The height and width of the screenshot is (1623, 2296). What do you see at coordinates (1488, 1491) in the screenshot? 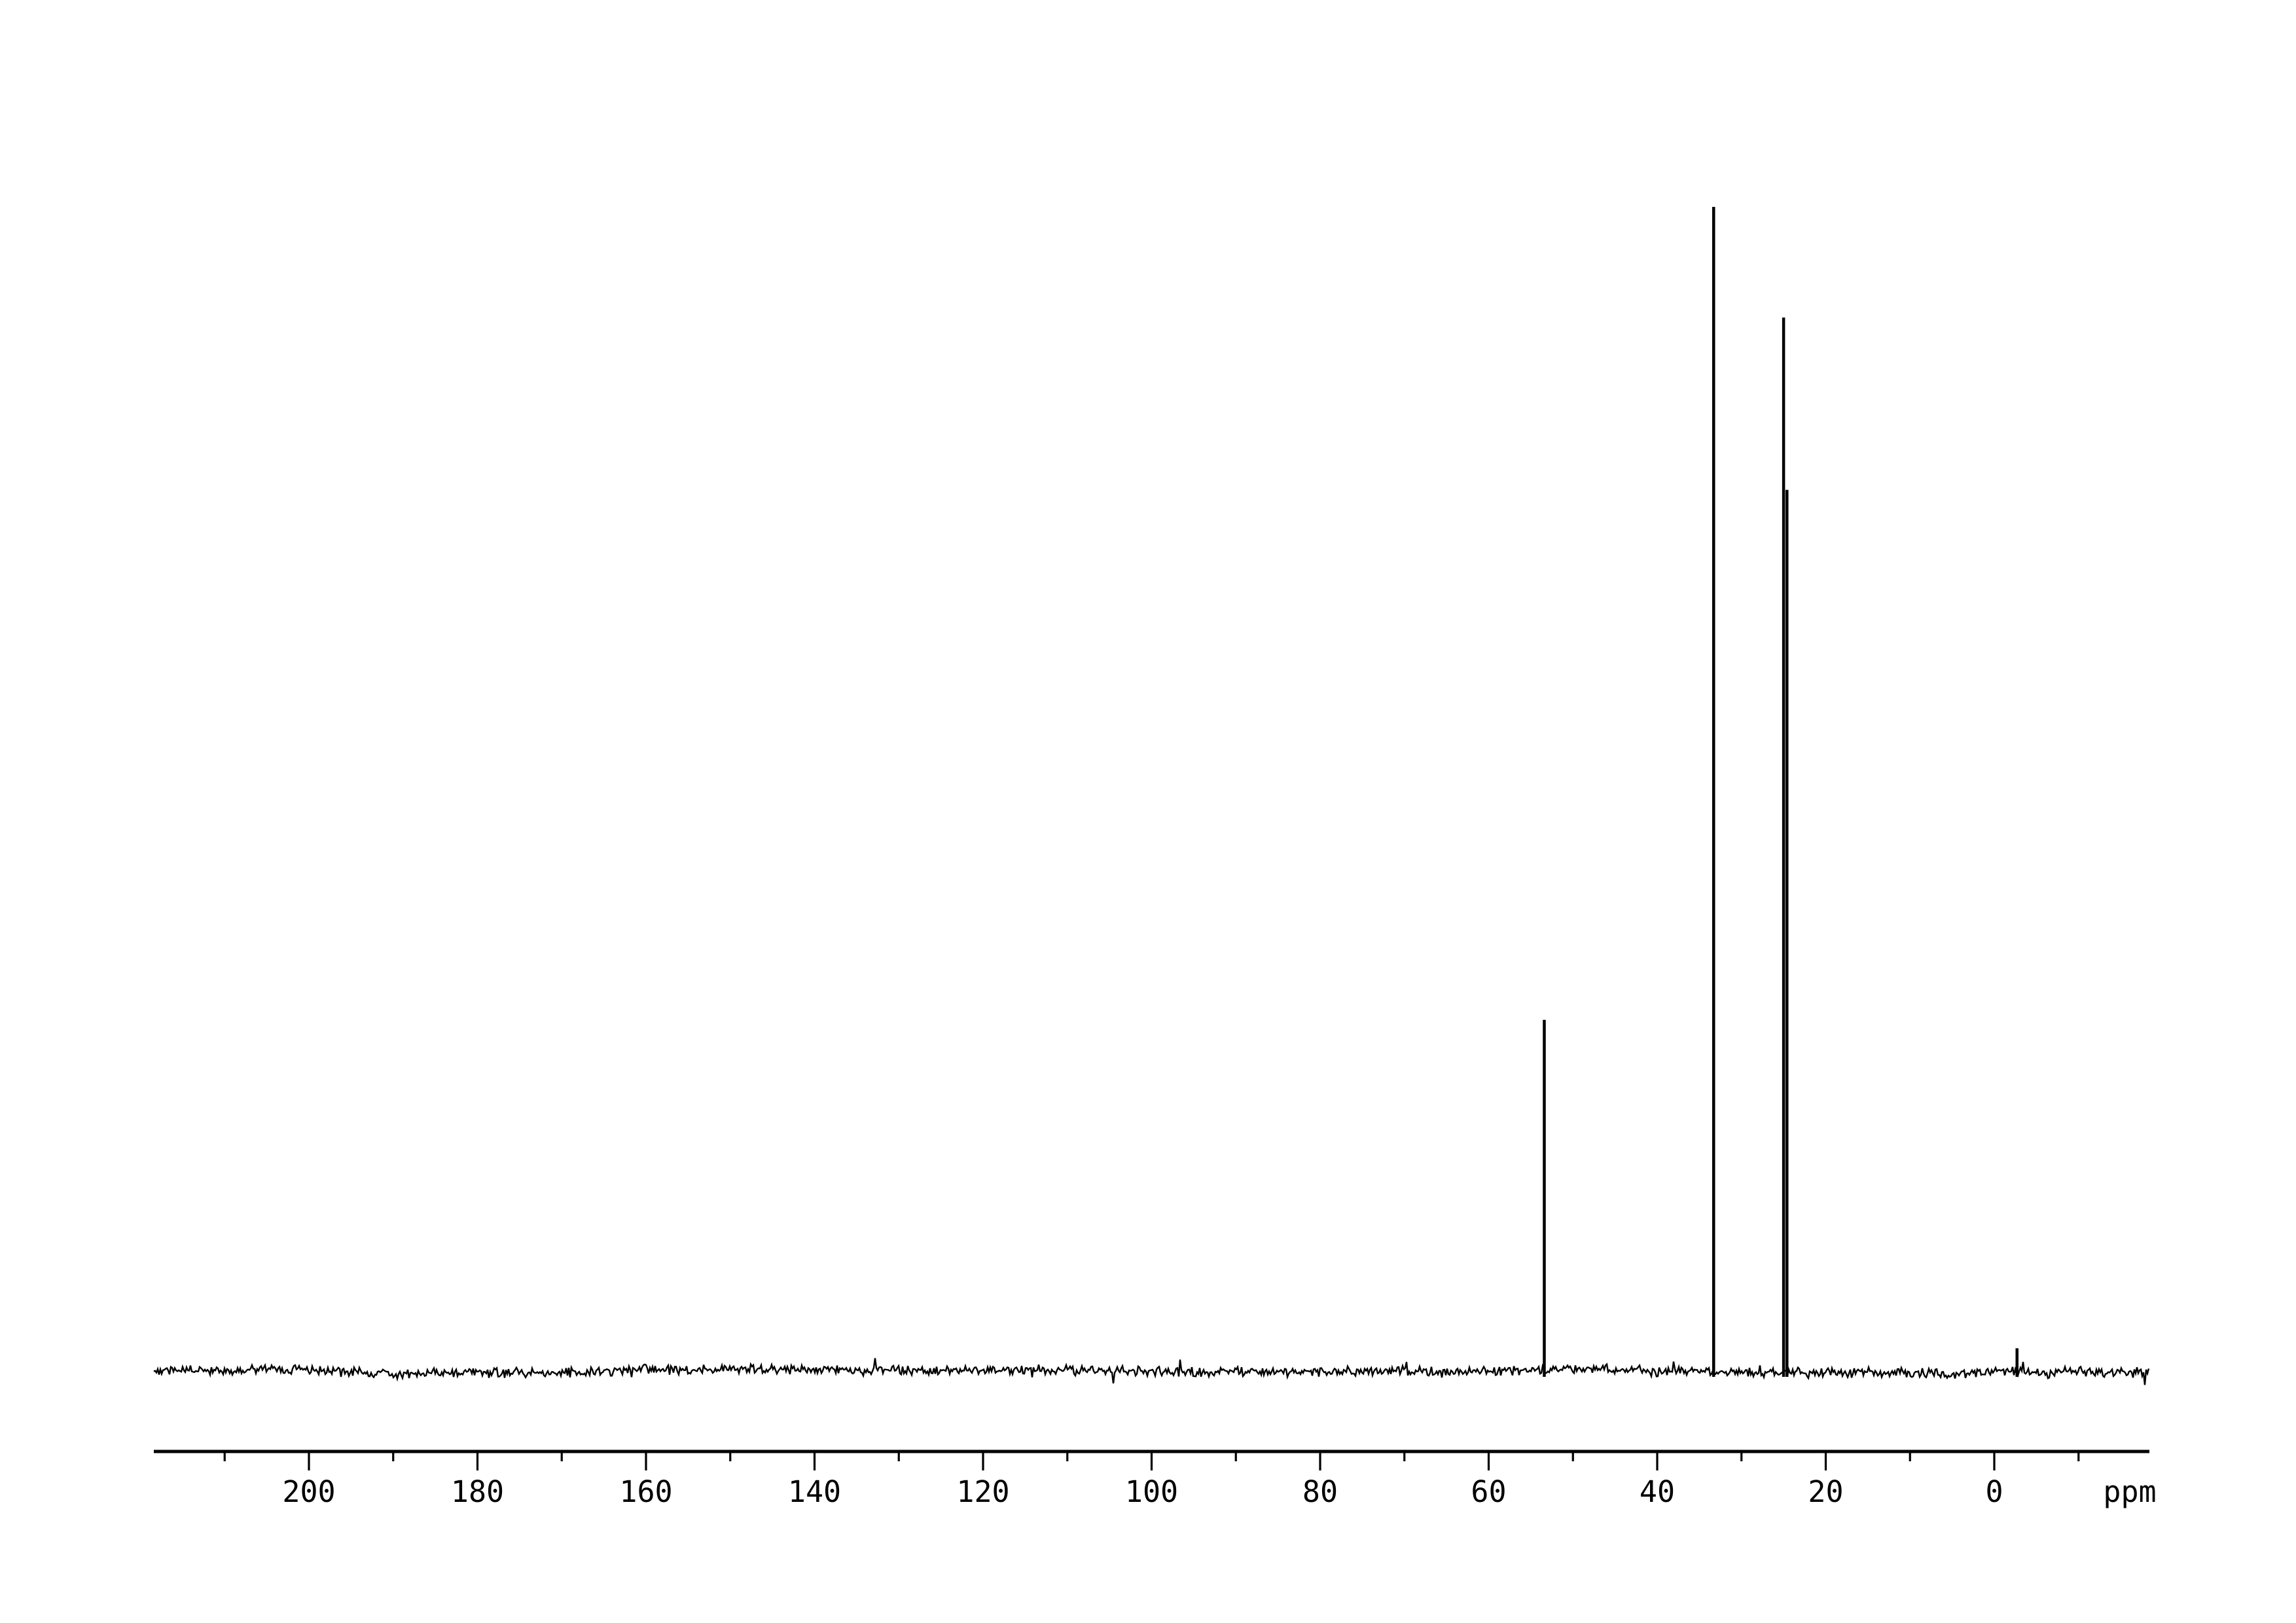
I see `x-axis-tick-label: 60` at bounding box center [1488, 1491].